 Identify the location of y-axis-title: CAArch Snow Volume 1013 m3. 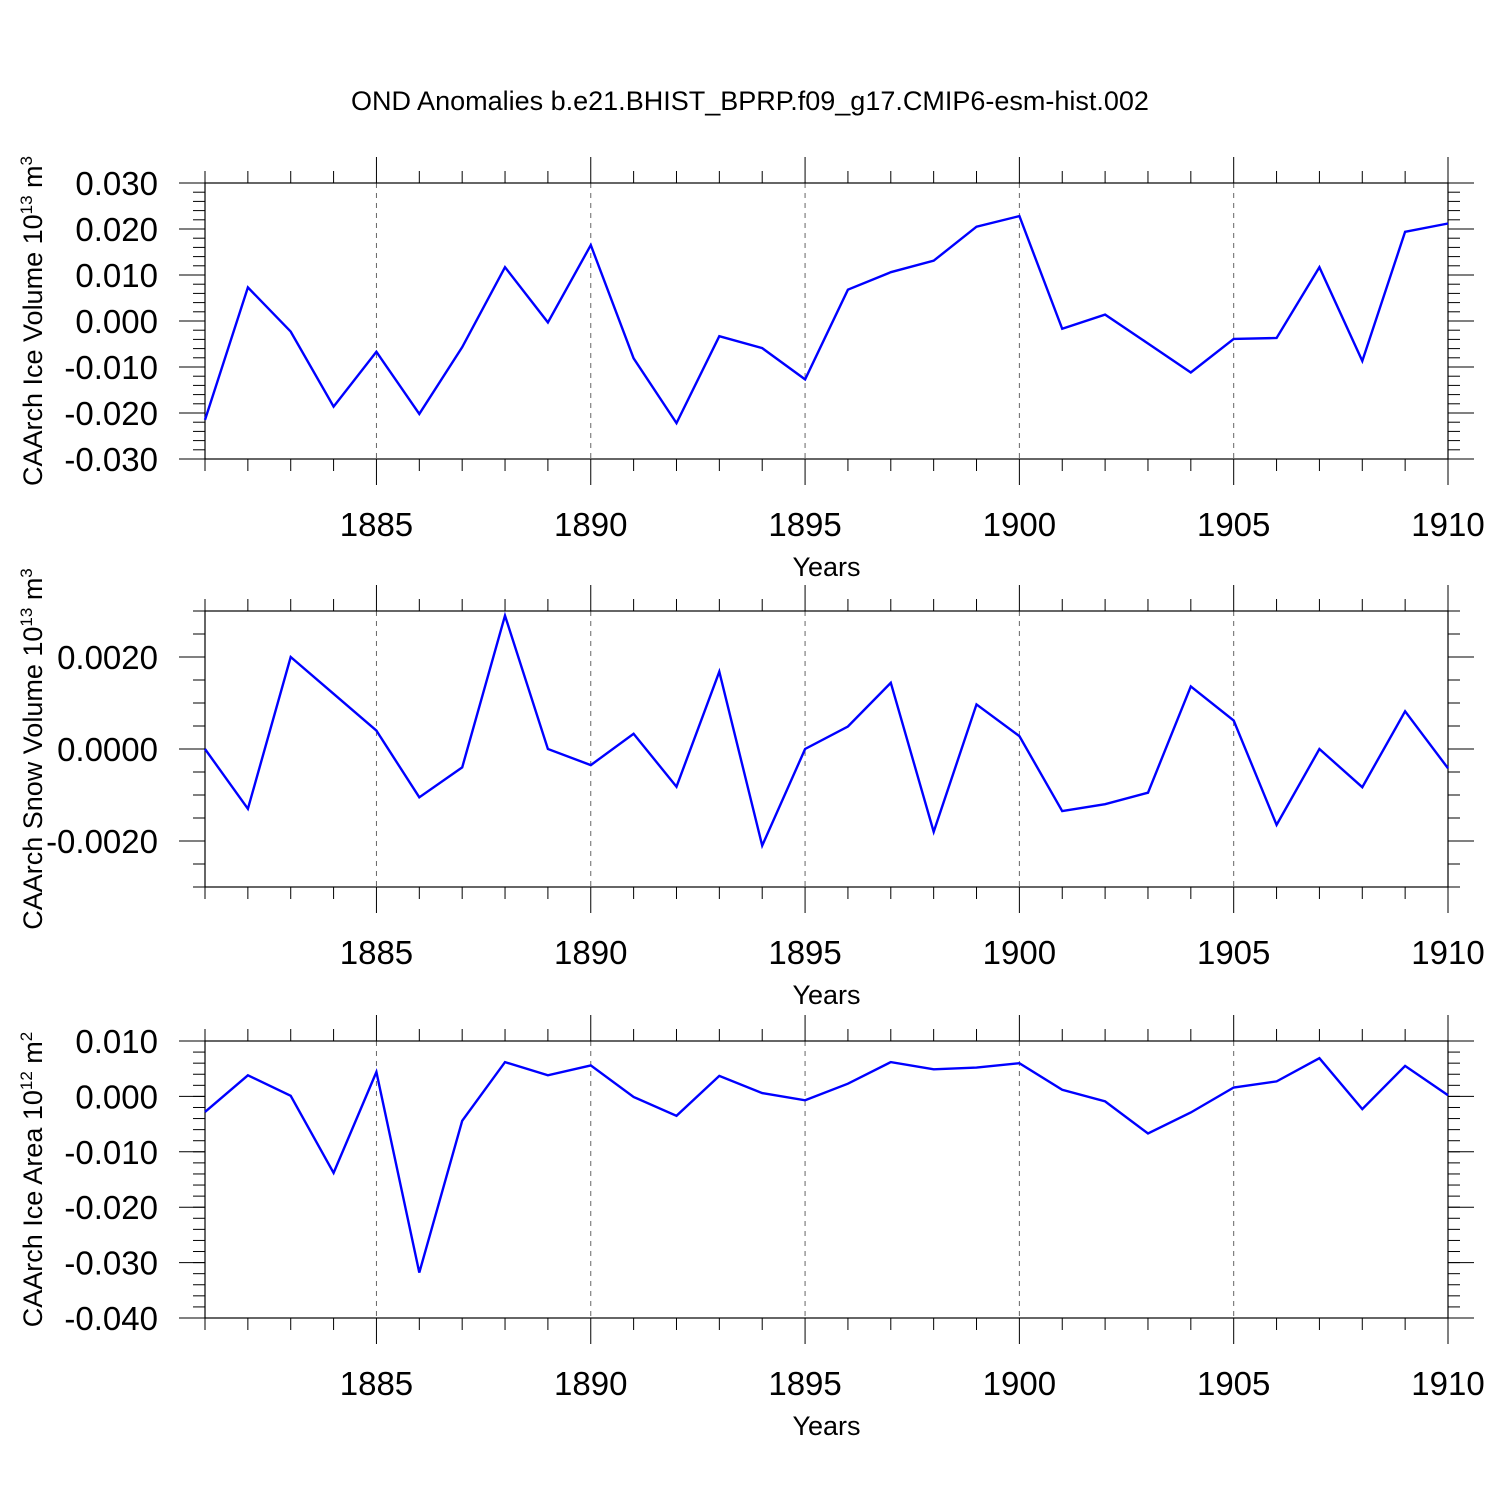
(32, 749).